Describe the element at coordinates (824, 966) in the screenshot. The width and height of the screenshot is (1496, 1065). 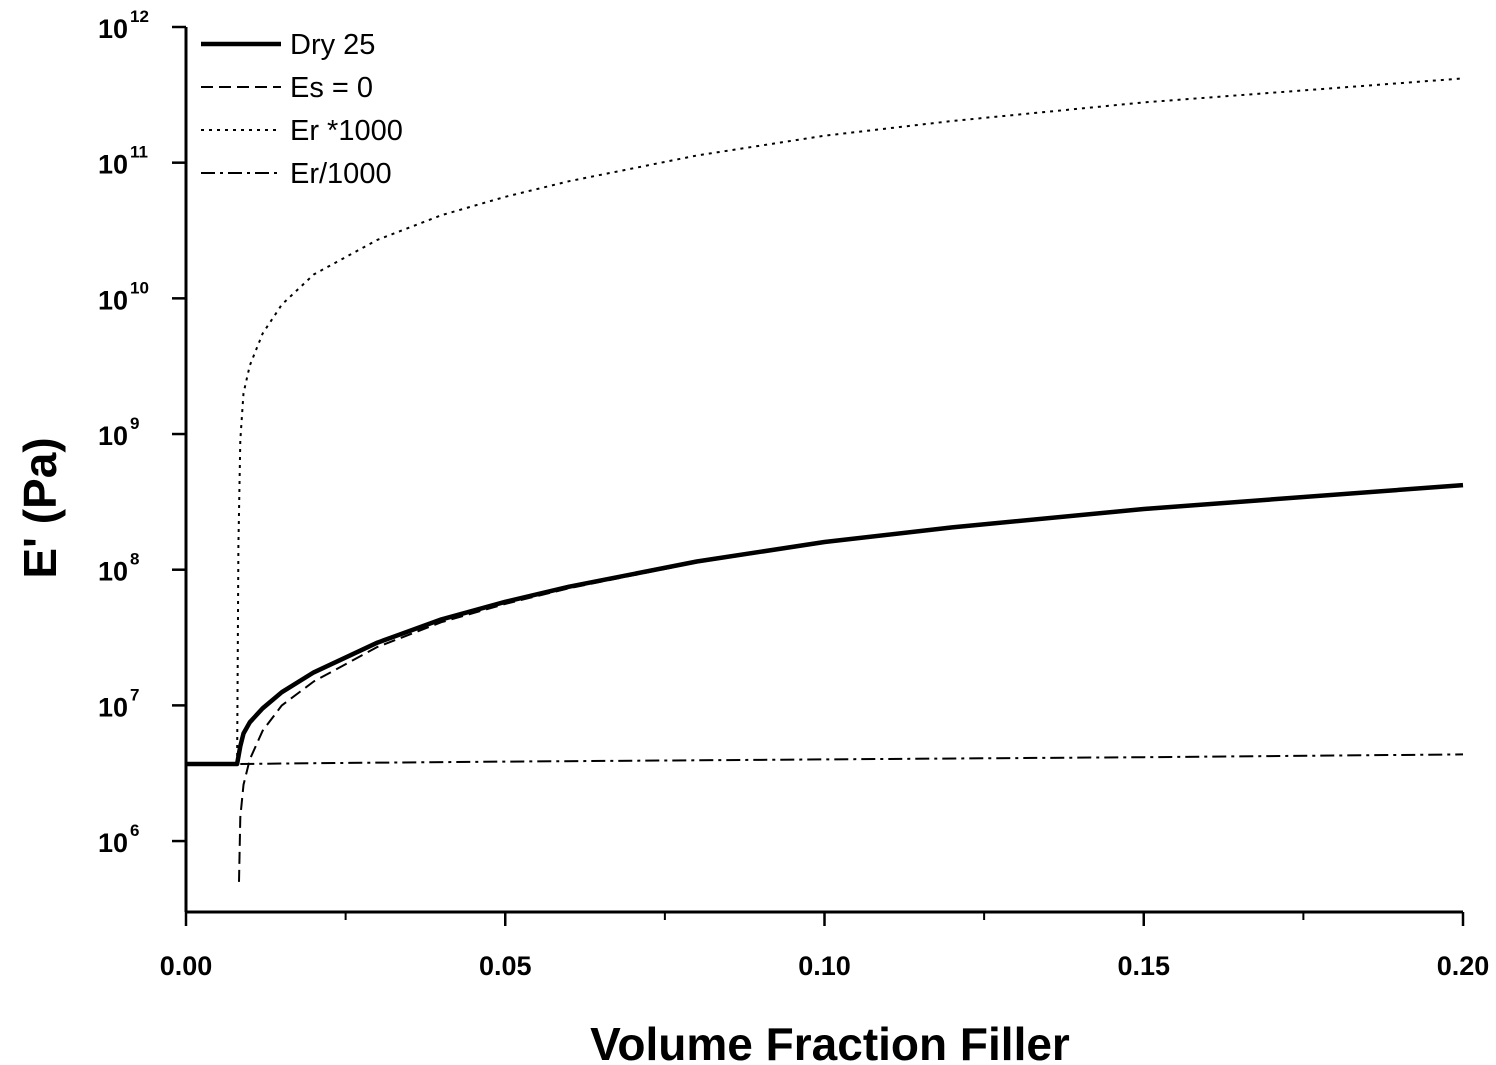
I see `x-tick-label: 0.10` at that location.